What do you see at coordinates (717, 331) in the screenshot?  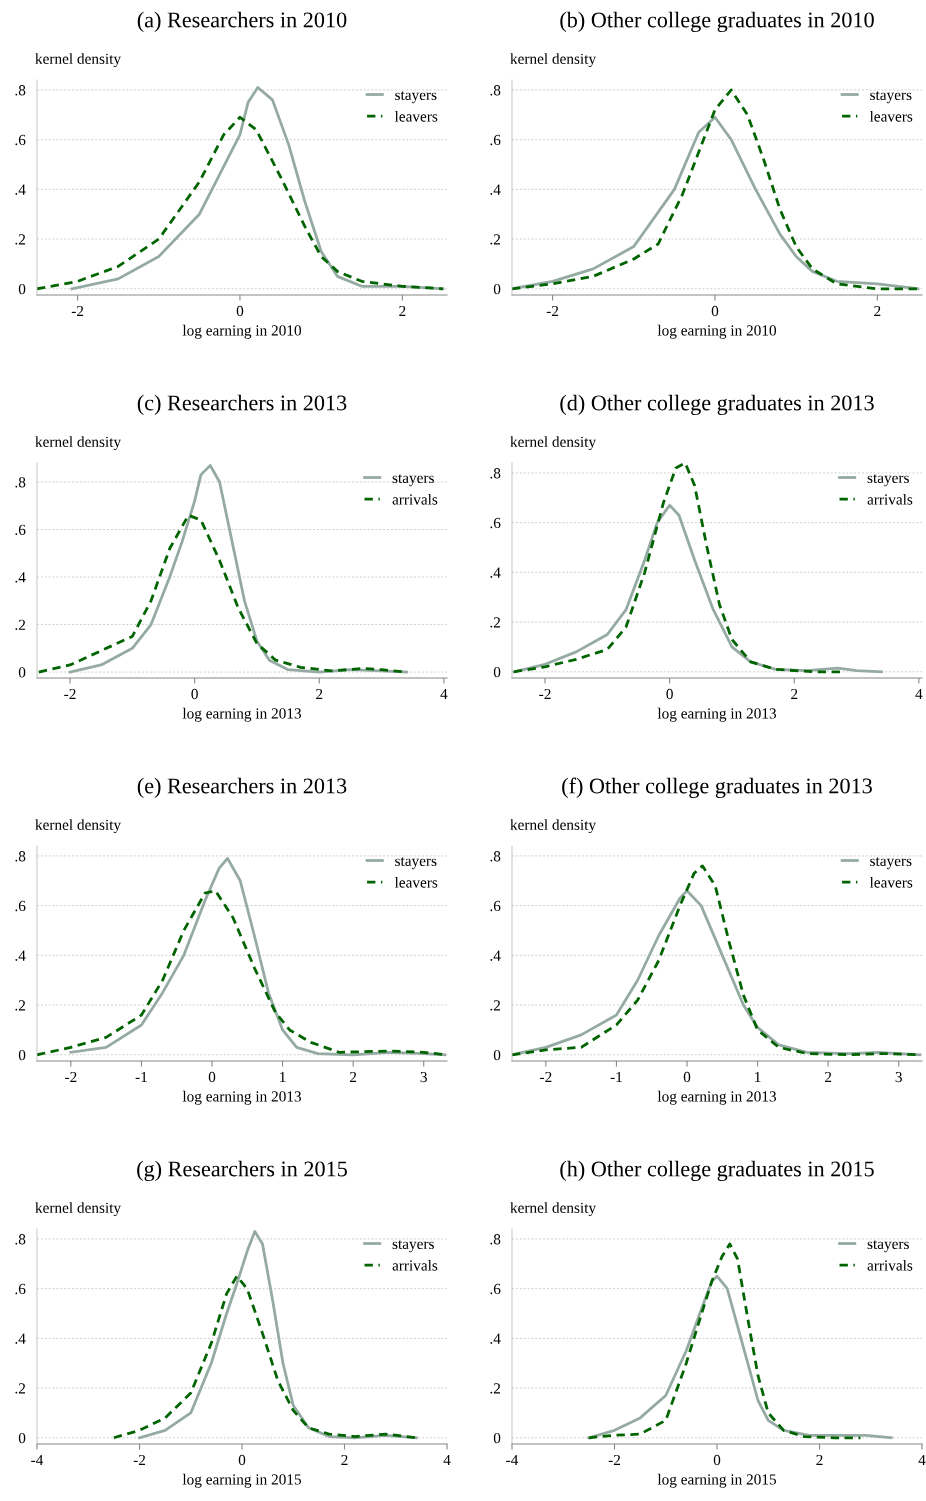 I see `x-axis-title: log earning in 2010` at bounding box center [717, 331].